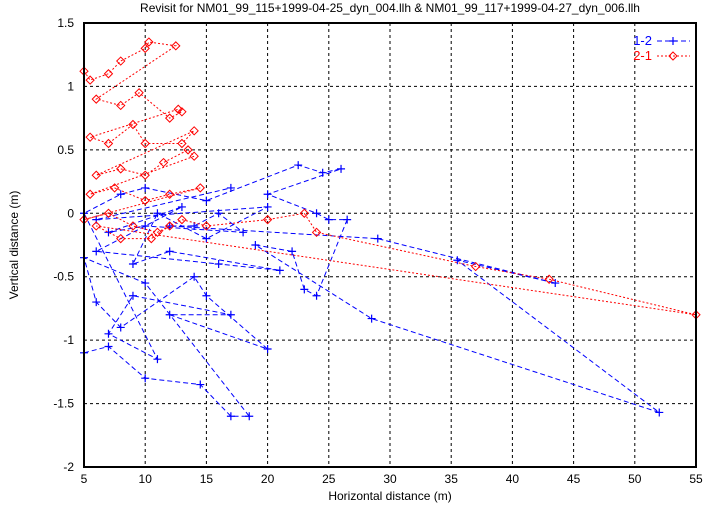 Image resolution: width=721 pixels, height=505 pixels. I want to click on y-tick-label: -0.5, so click(63, 277).